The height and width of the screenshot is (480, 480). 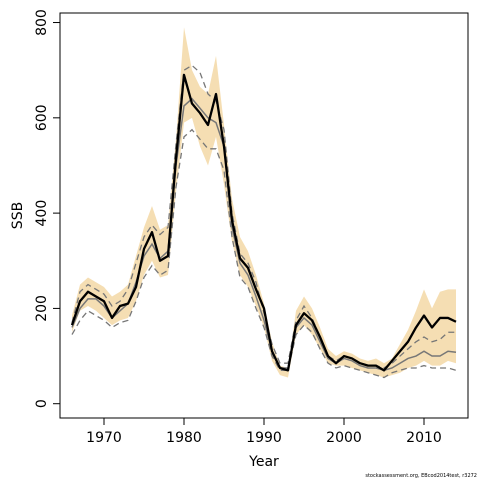 I want to click on y-axis: 0 200 400 600 800, so click(x=47, y=208).